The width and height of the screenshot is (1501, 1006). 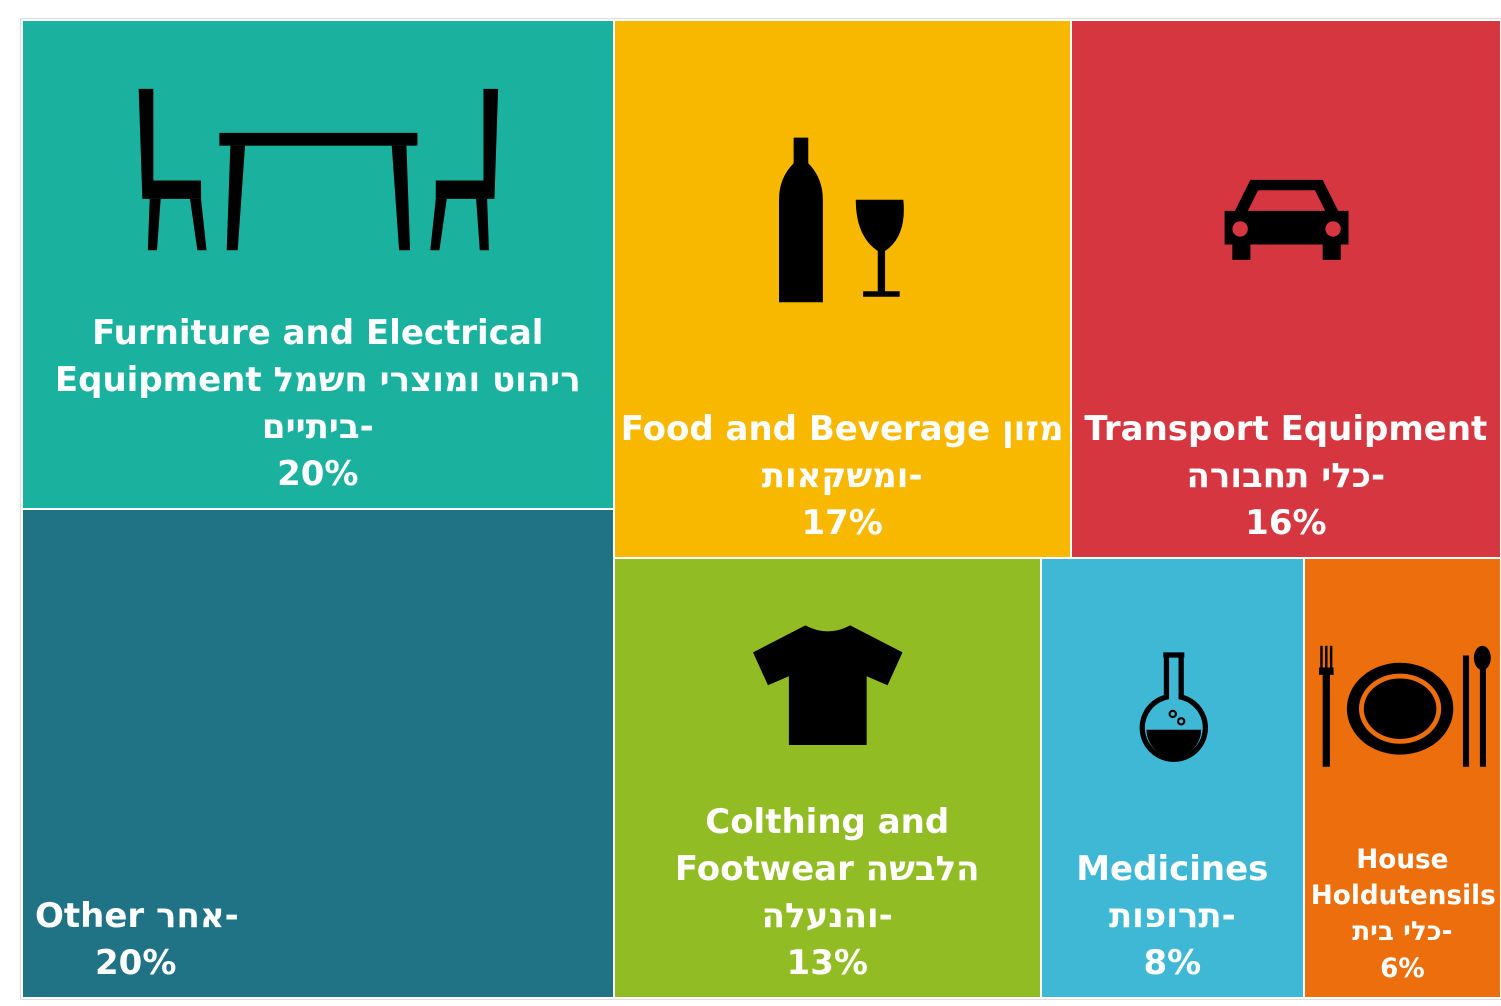 What do you see at coordinates (321, 940) in the screenshot?
I see `tile-label: Other אחר- 20%` at bounding box center [321, 940].